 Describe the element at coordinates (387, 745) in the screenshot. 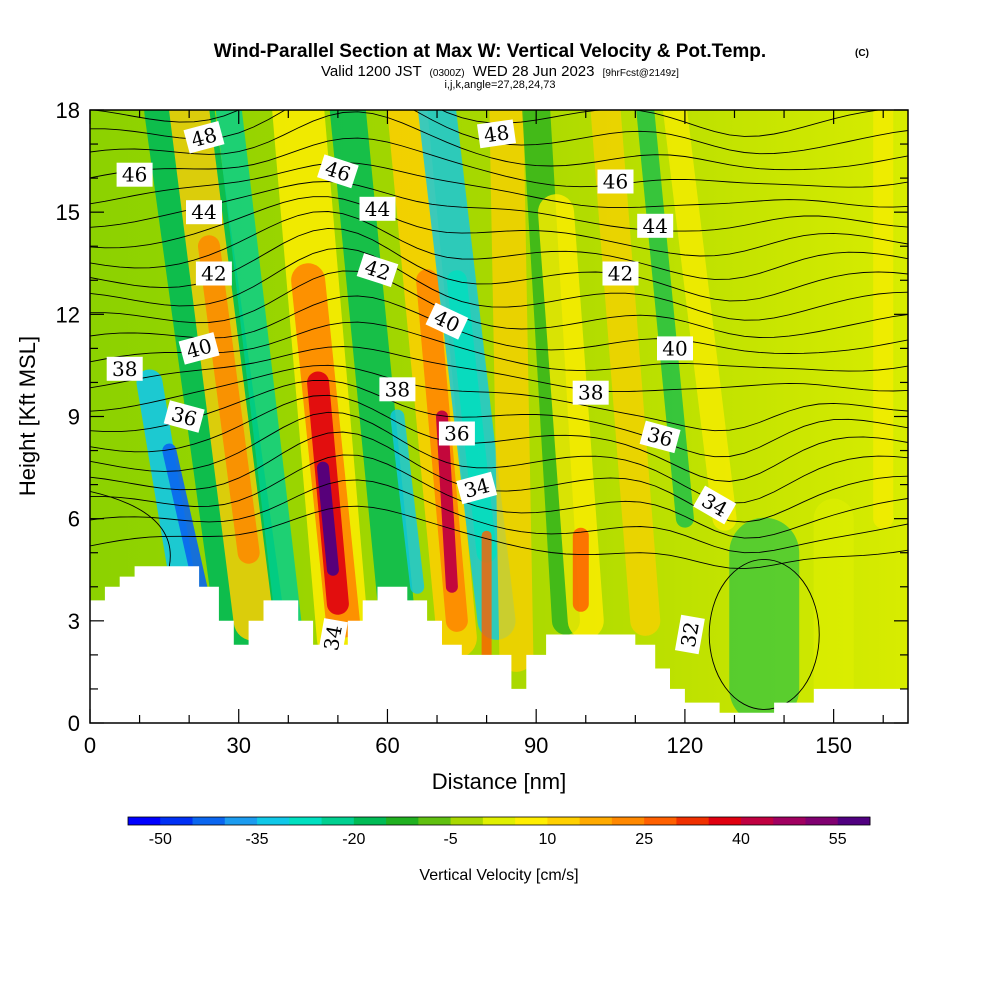

I see `x-tick-label: 60` at that location.